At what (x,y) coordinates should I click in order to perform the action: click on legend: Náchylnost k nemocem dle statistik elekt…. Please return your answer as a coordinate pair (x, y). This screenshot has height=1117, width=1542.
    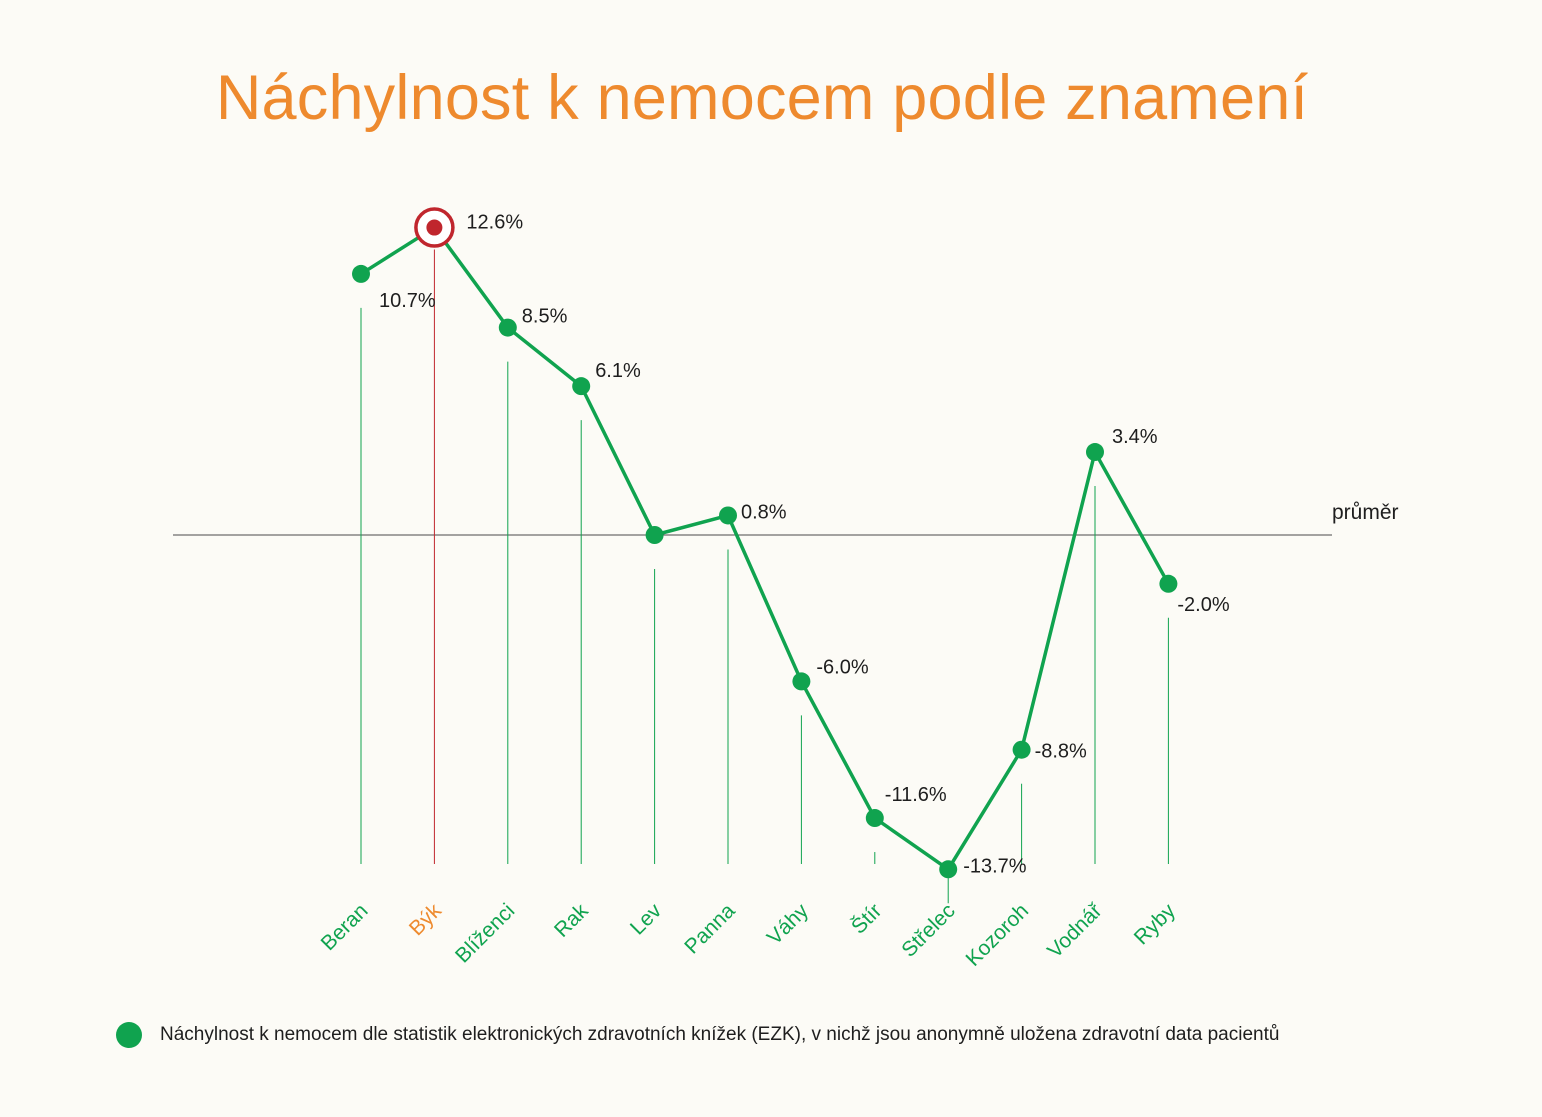
    Looking at the image, I should click on (697, 1035).